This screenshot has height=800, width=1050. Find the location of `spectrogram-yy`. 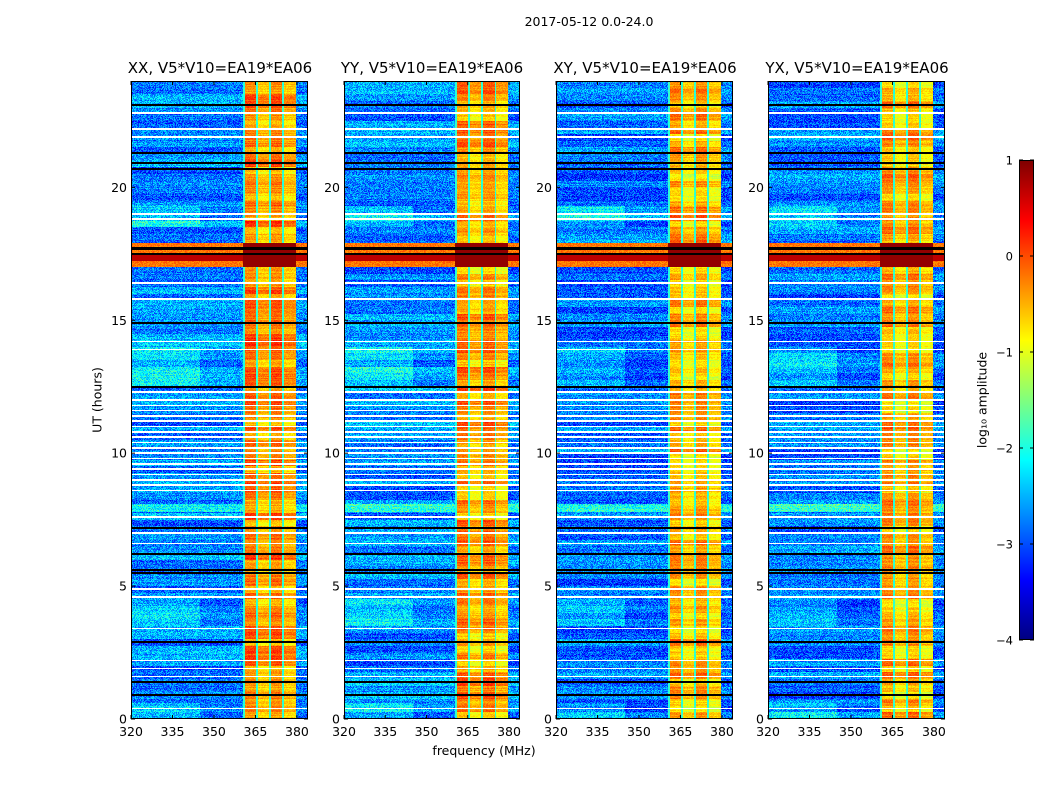

spectrogram-yy is located at coordinates (432, 400).